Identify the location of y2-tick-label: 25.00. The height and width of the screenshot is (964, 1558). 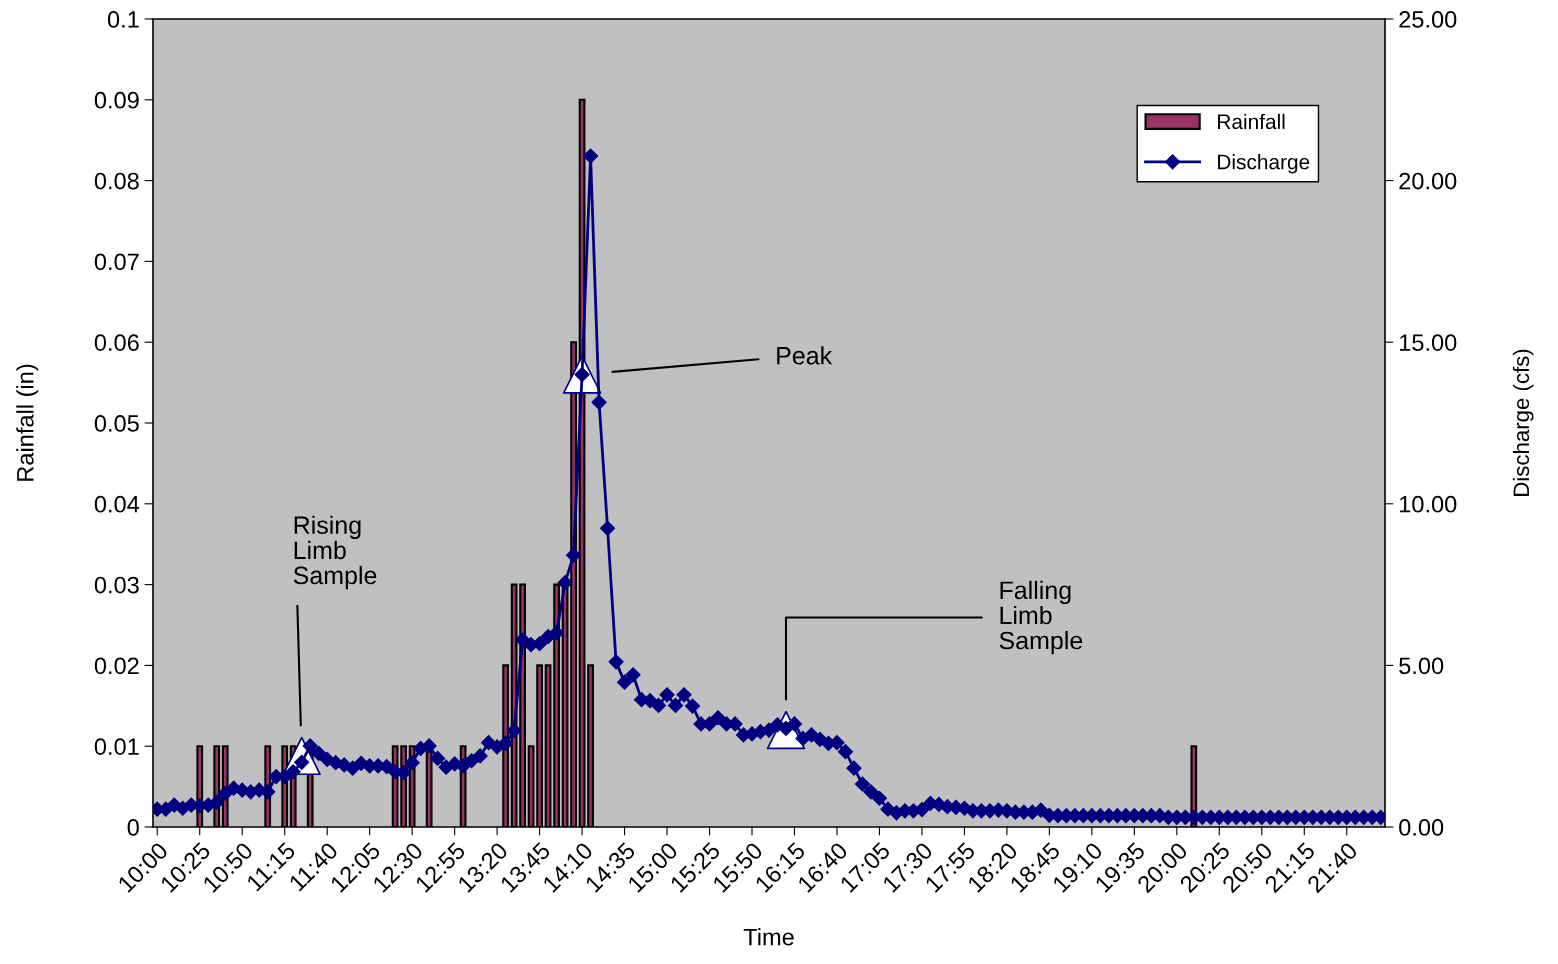
(1428, 19).